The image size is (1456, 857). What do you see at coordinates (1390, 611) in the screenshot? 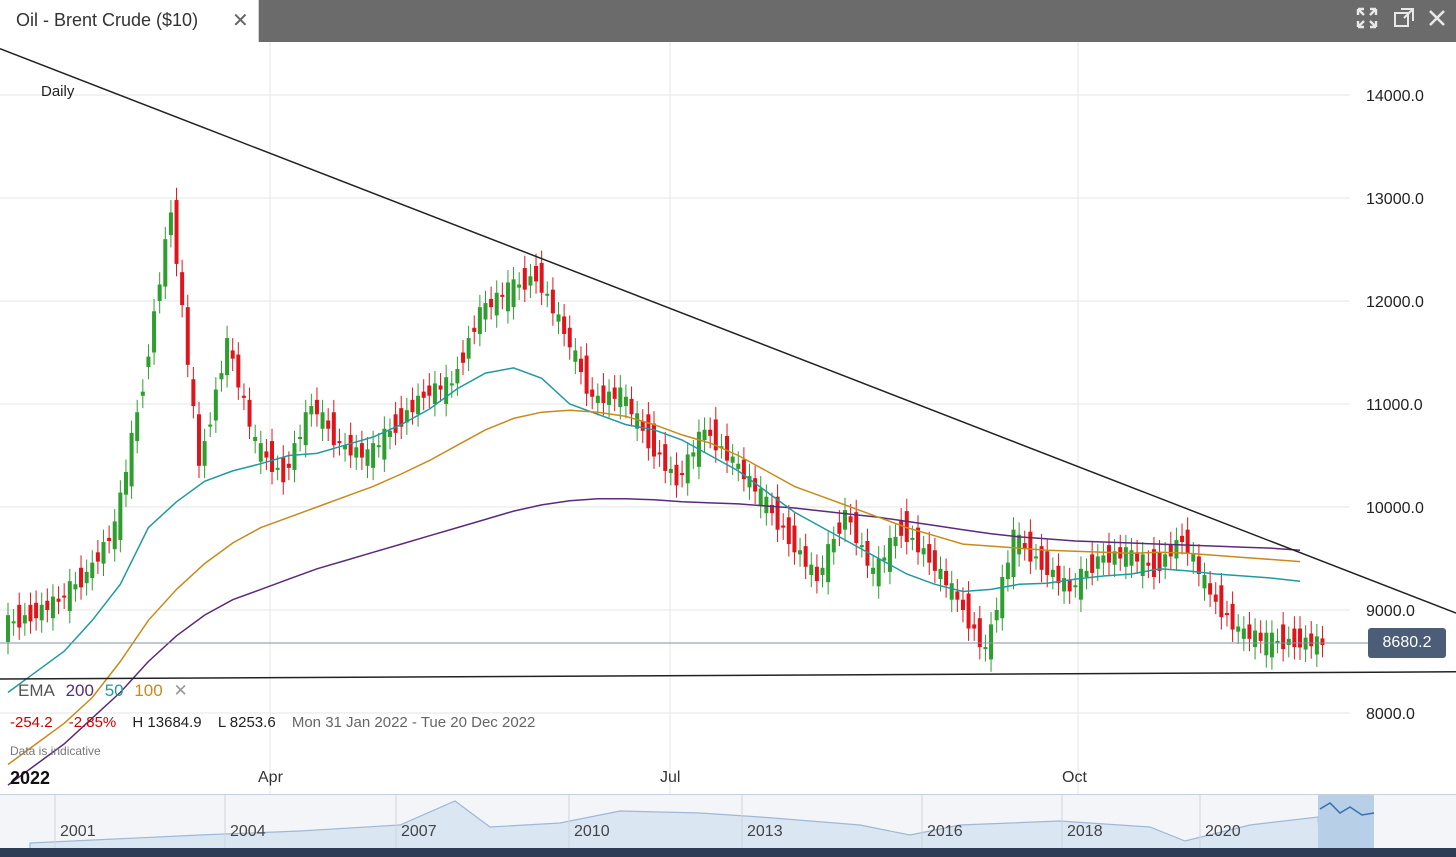
I see `y-tick-label: 9000.0` at bounding box center [1390, 611].